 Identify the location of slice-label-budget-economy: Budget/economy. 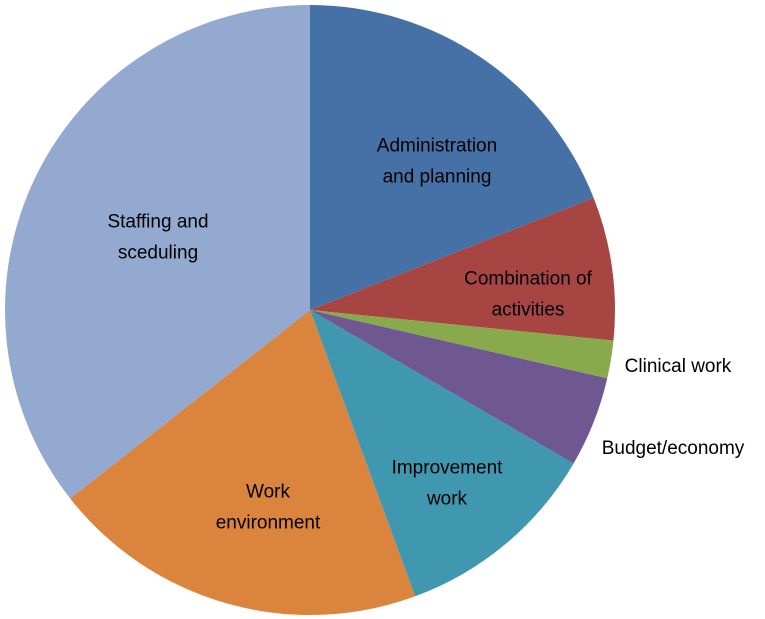
(673, 448).